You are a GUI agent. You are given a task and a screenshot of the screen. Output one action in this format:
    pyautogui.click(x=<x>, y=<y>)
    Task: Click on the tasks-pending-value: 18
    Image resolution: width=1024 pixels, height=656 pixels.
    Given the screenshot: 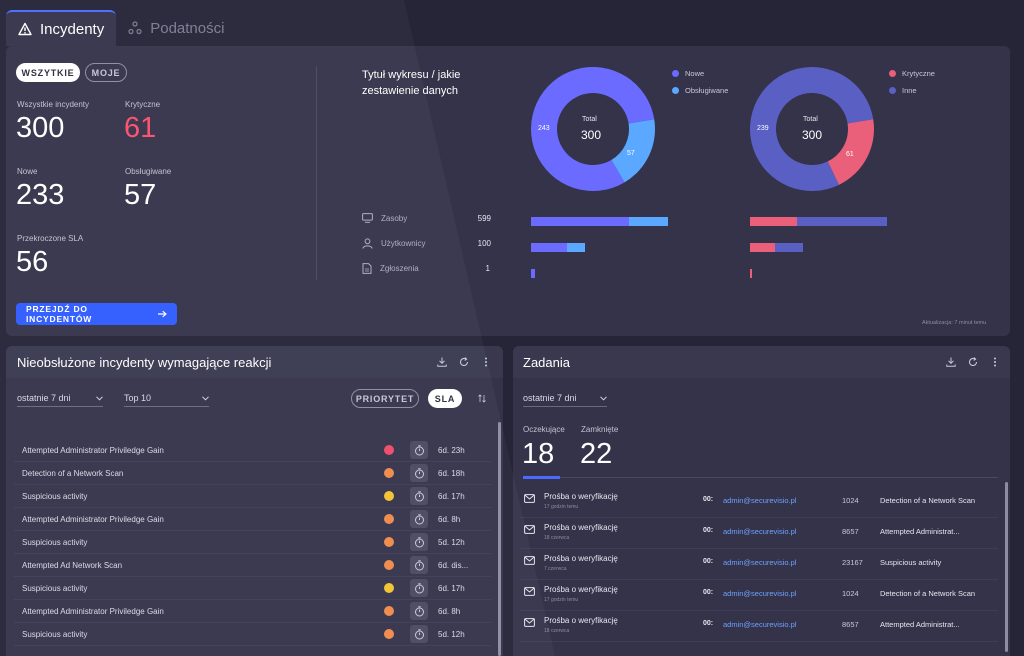 What is the action you would take?
    pyautogui.click(x=538, y=454)
    